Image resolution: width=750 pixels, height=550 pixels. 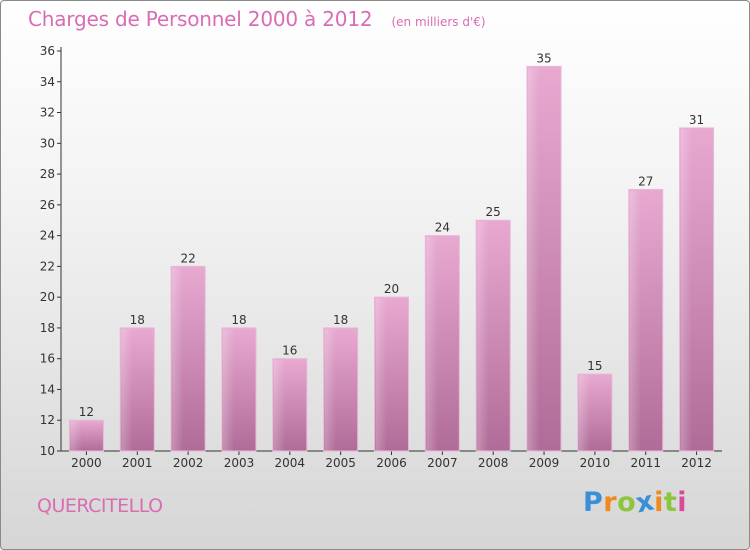 What do you see at coordinates (47, 451) in the screenshot?
I see `y-tick-label: 10` at bounding box center [47, 451].